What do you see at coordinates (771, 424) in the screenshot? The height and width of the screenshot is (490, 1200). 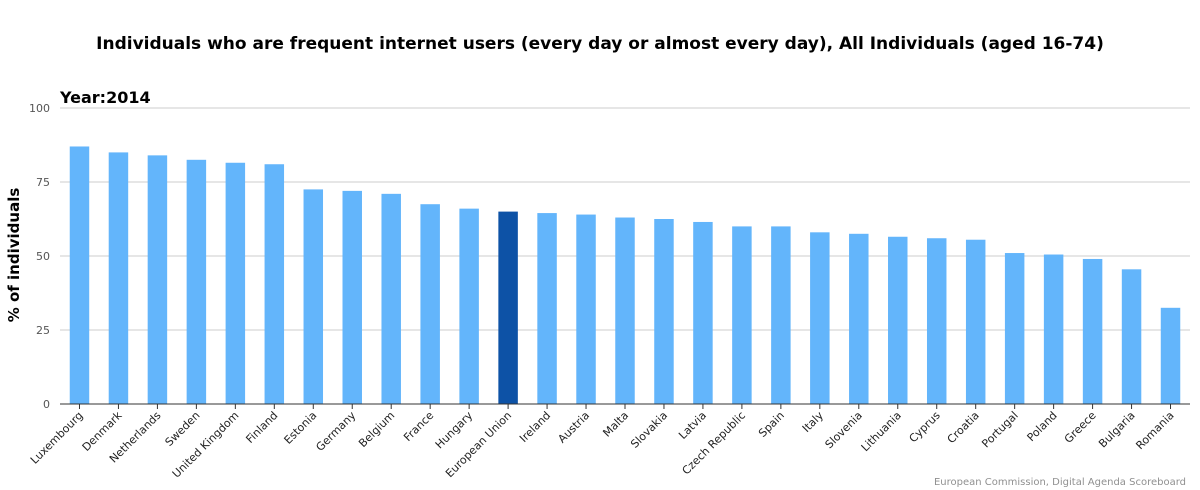 I see `x-tick-label: Spain` at bounding box center [771, 424].